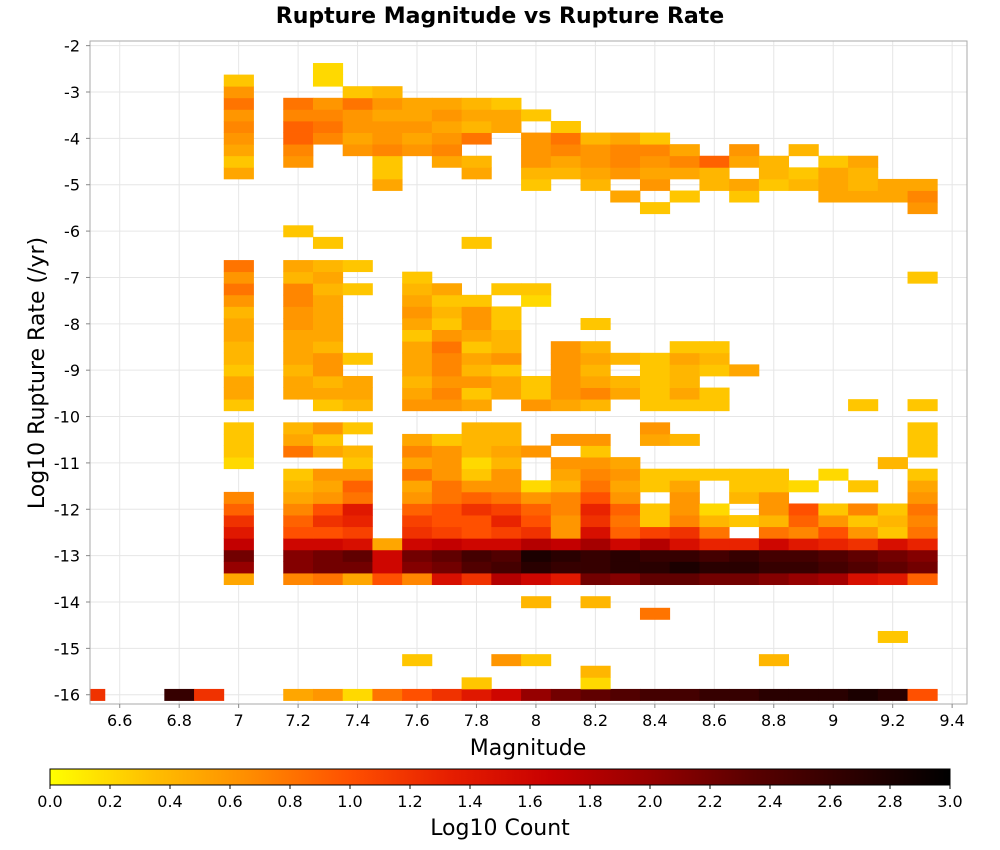 The height and width of the screenshot is (850, 1000). I want to click on y-tick-label: -15, so click(67, 648).